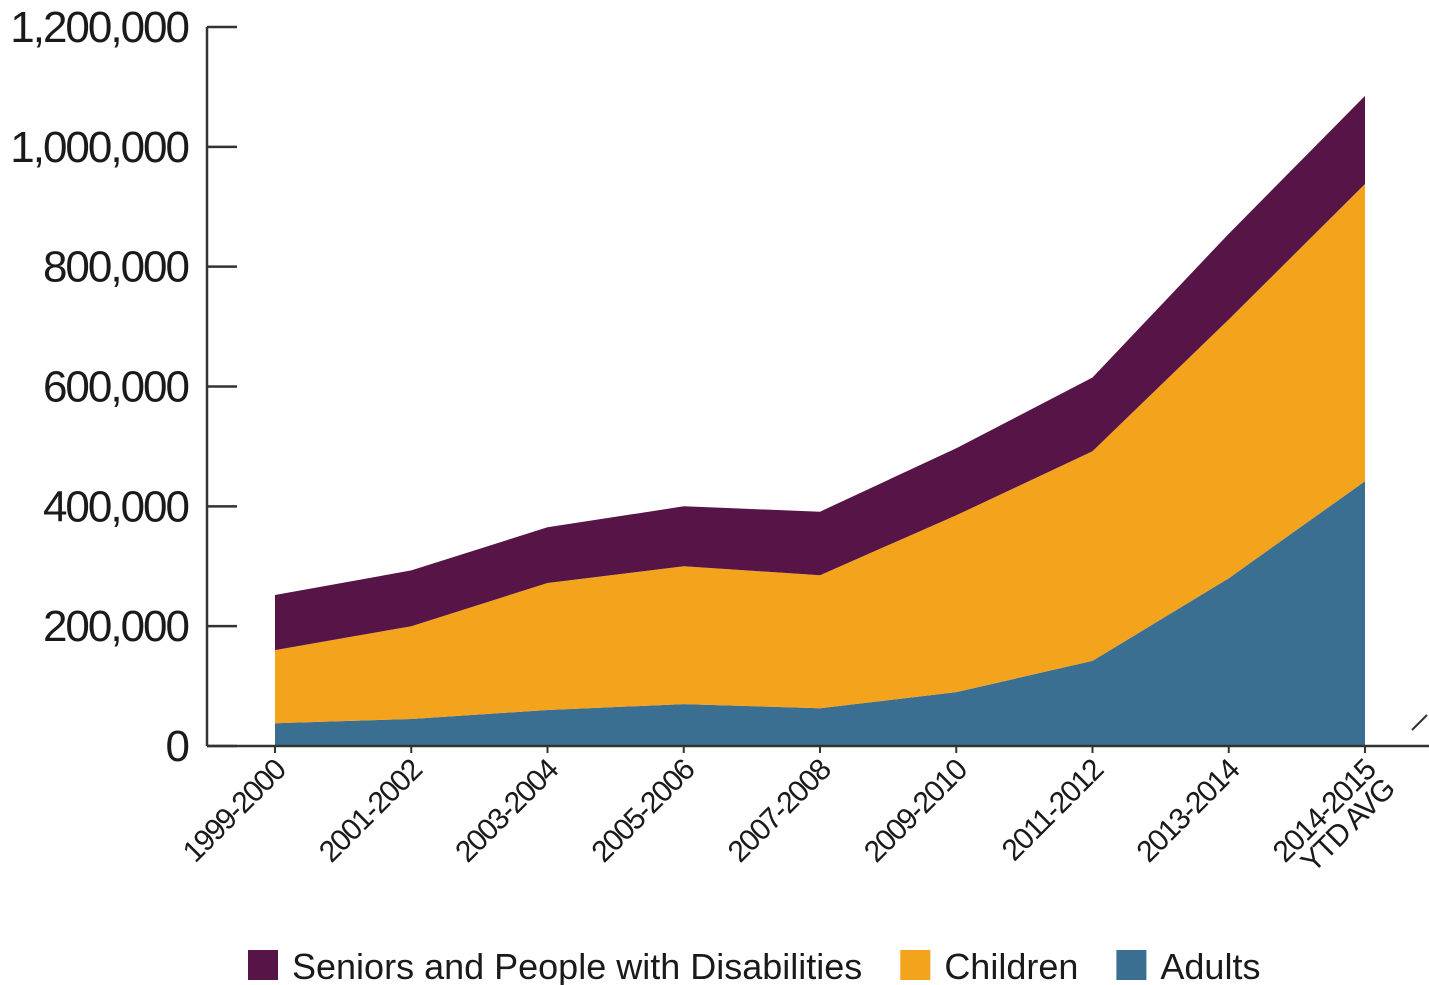  I want to click on legend-label-seniors-and-people-with-disabilities: Seniors and People with Disabilities, so click(577, 965).